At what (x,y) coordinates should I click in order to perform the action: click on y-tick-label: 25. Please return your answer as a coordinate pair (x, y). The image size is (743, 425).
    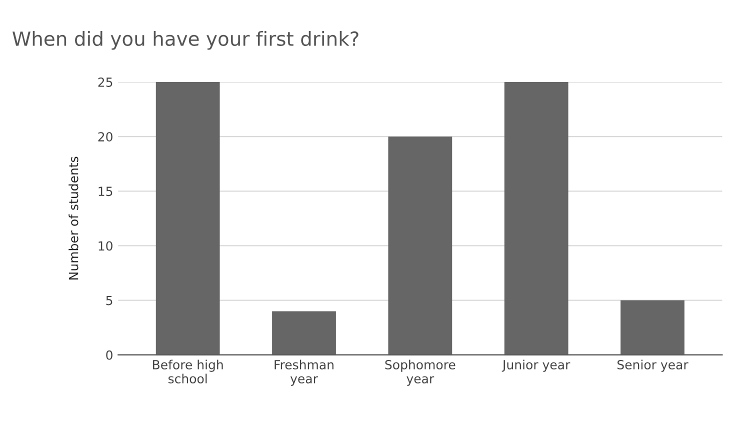
    Looking at the image, I should click on (105, 82).